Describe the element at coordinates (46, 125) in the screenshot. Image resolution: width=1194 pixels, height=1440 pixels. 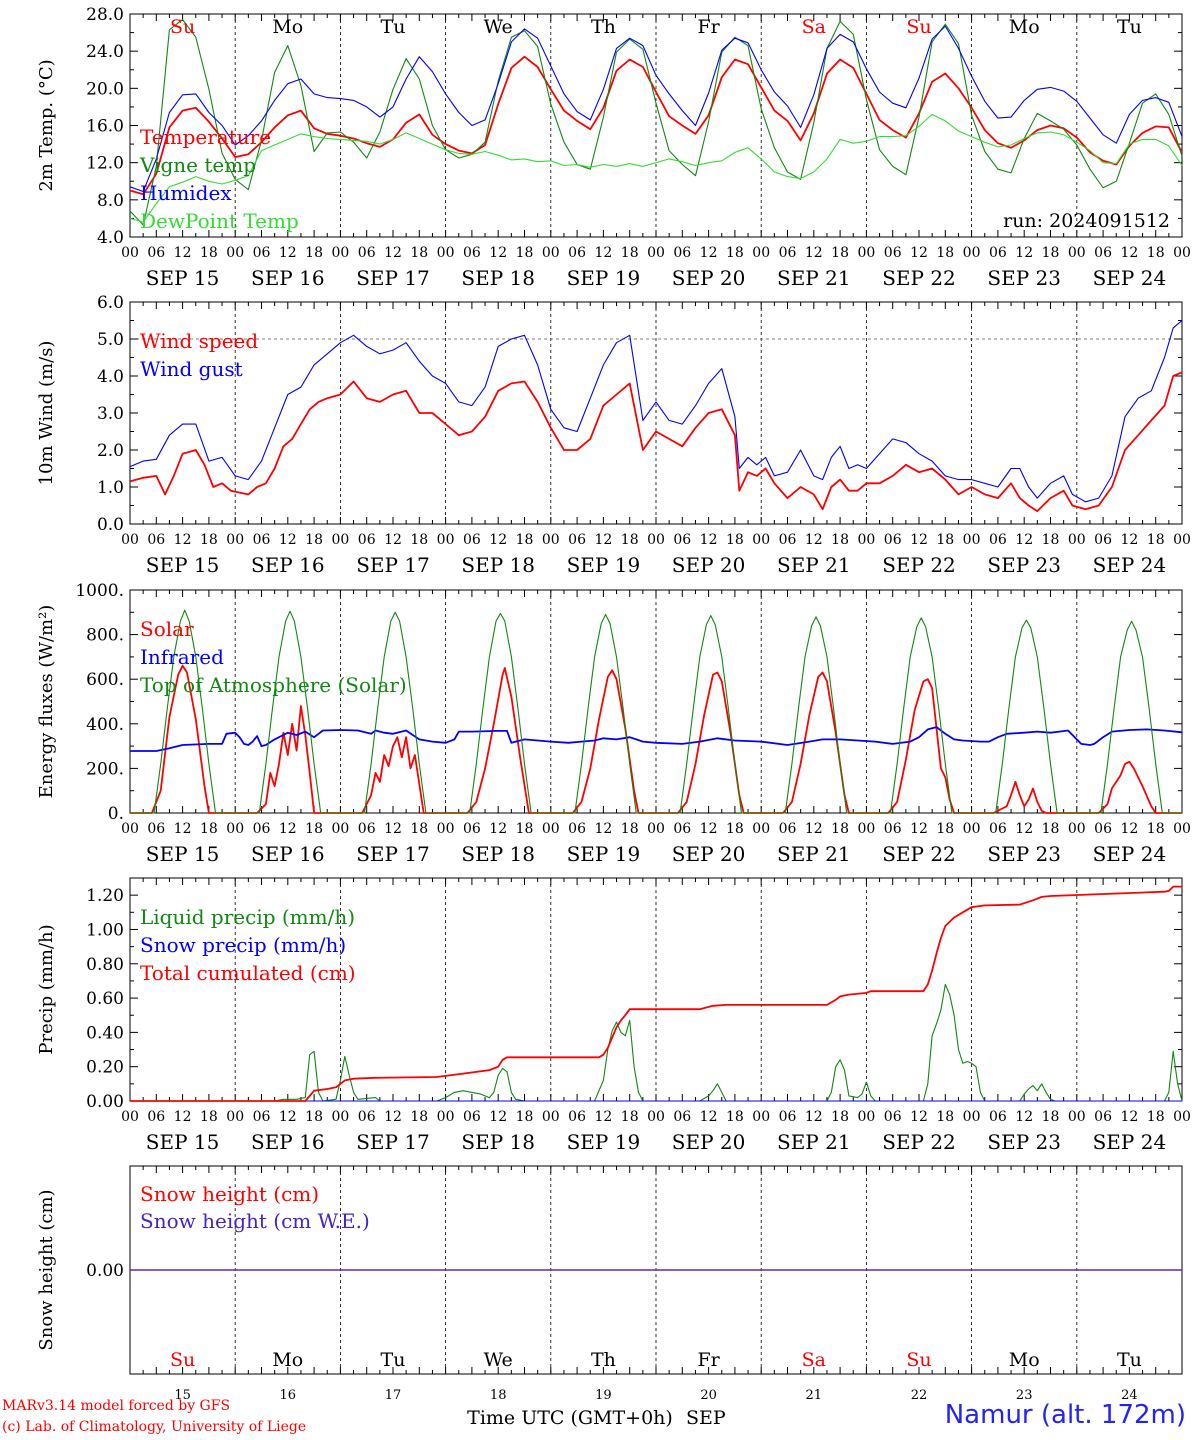
I see `y-axis-label: 2m Temp. (°C)` at that location.